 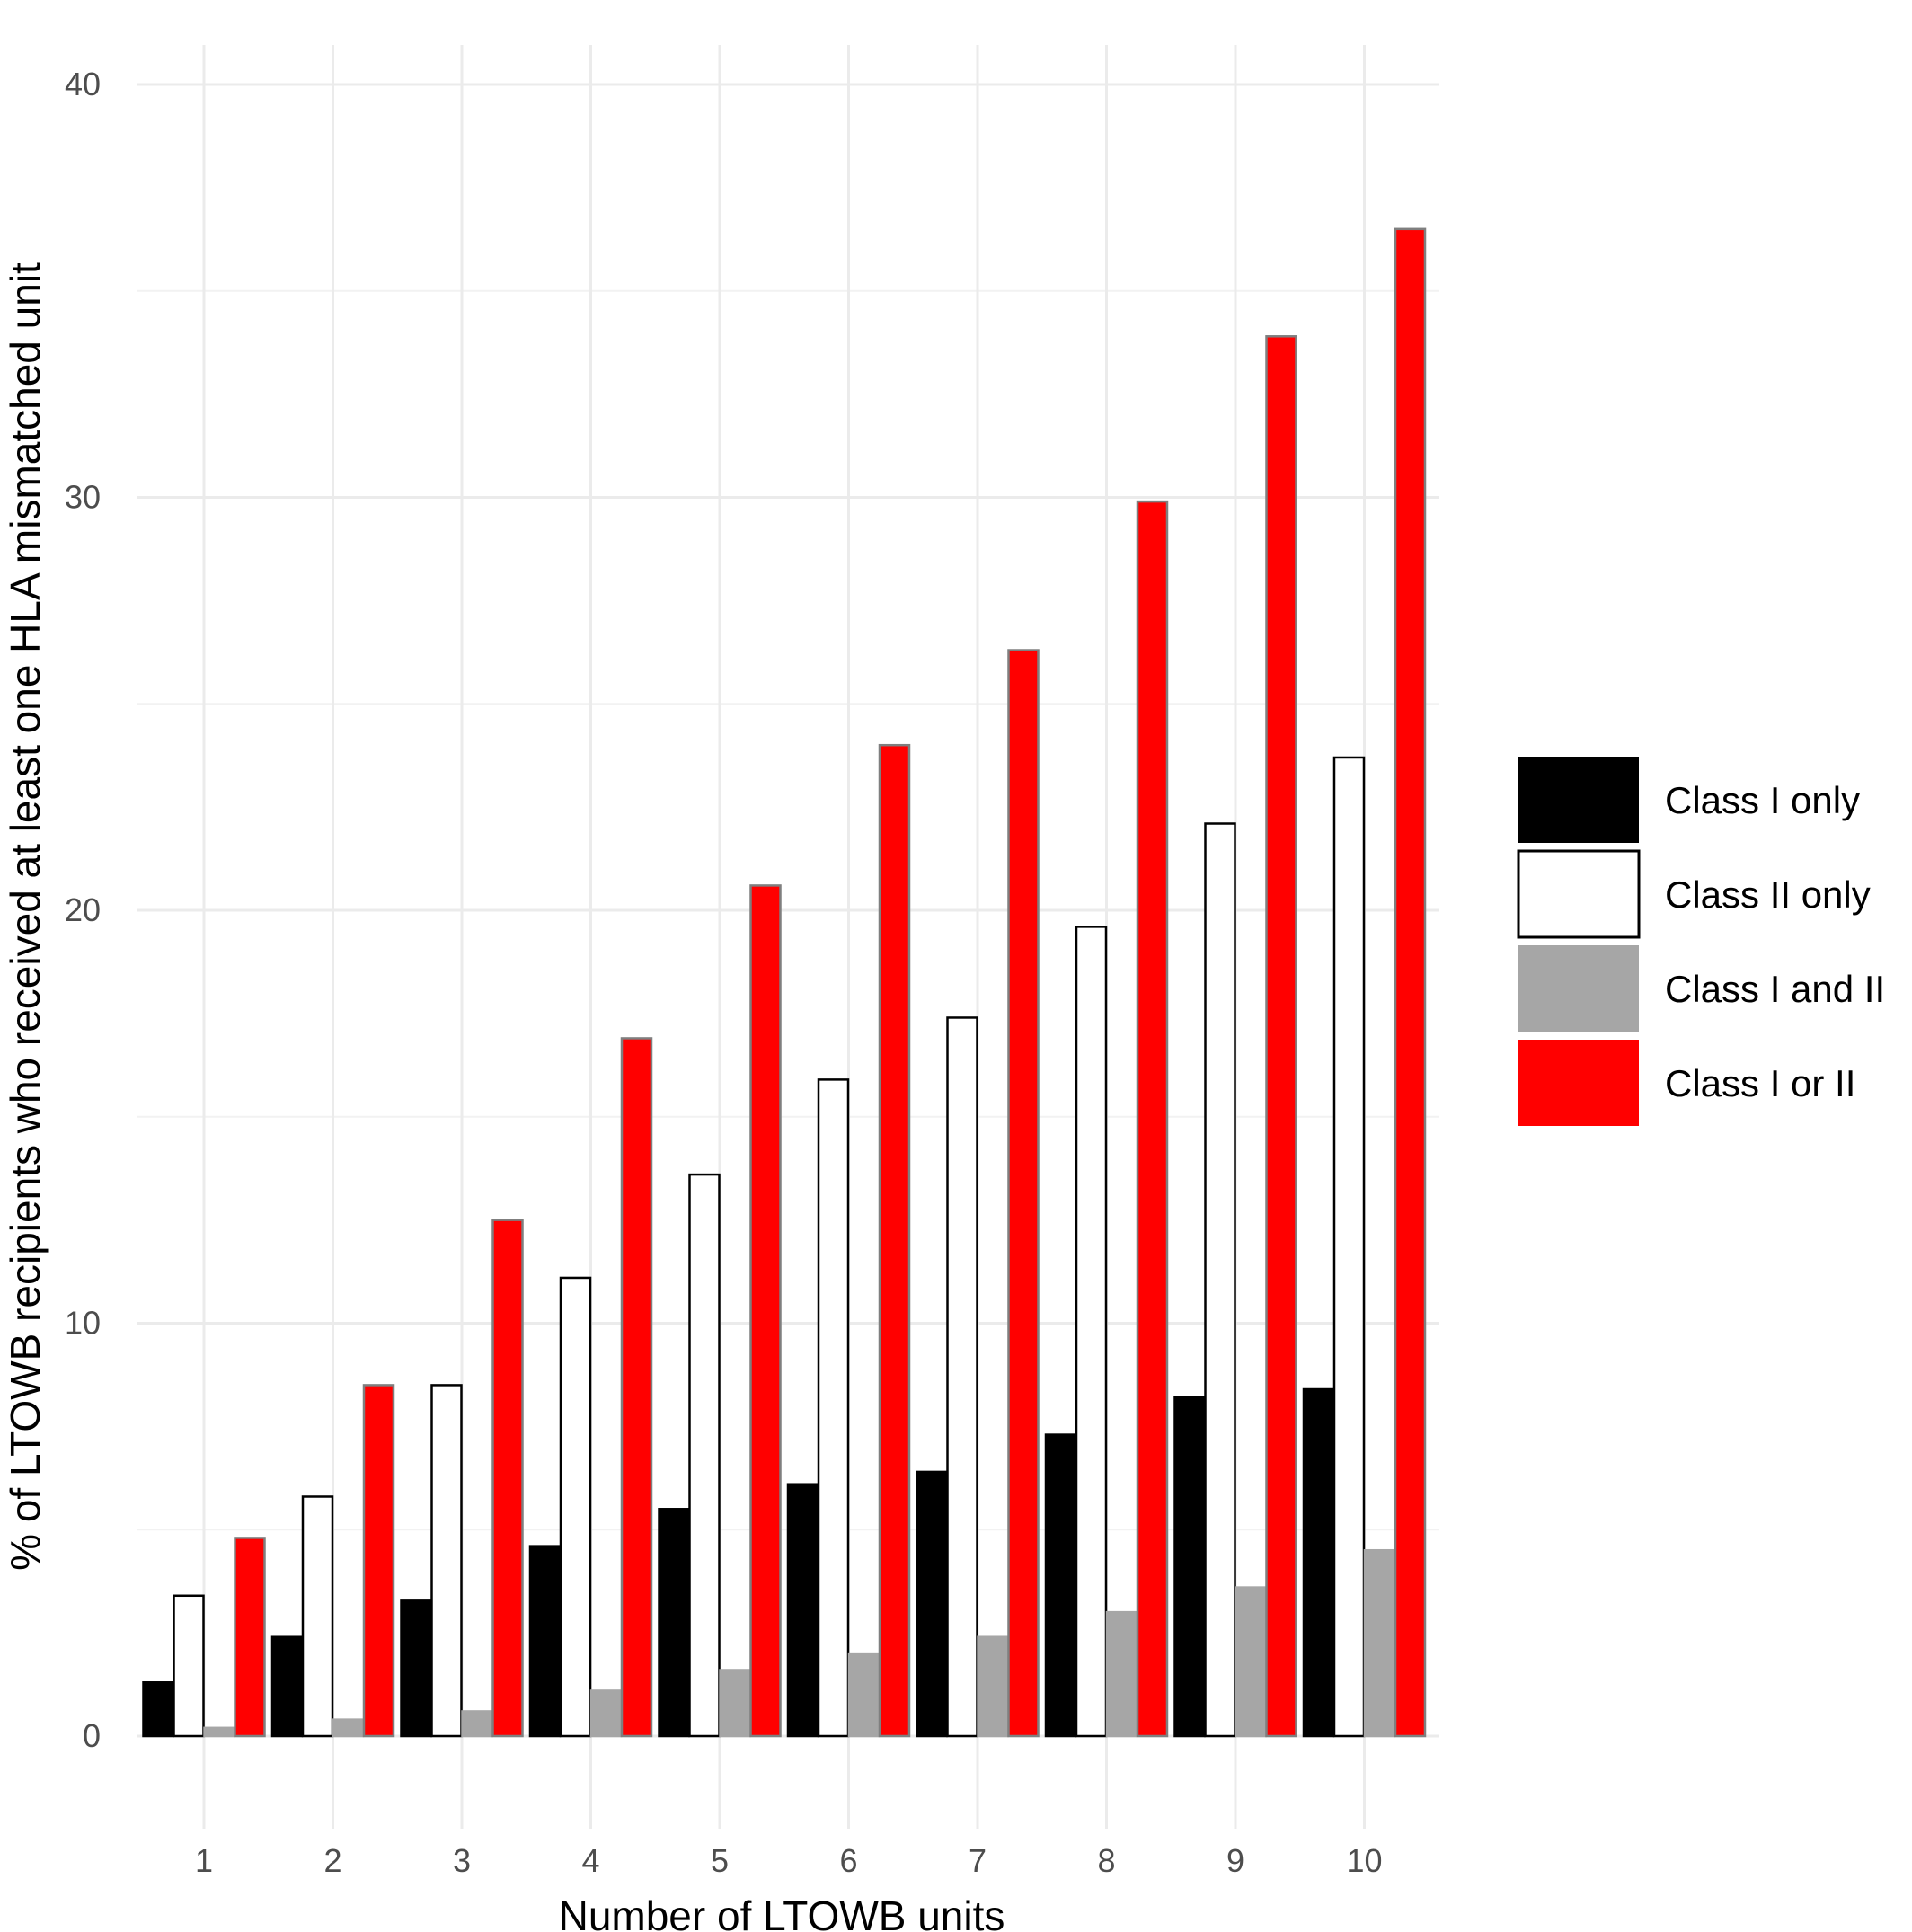 I want to click on x-tick-label: 9, so click(x=1235, y=1860).